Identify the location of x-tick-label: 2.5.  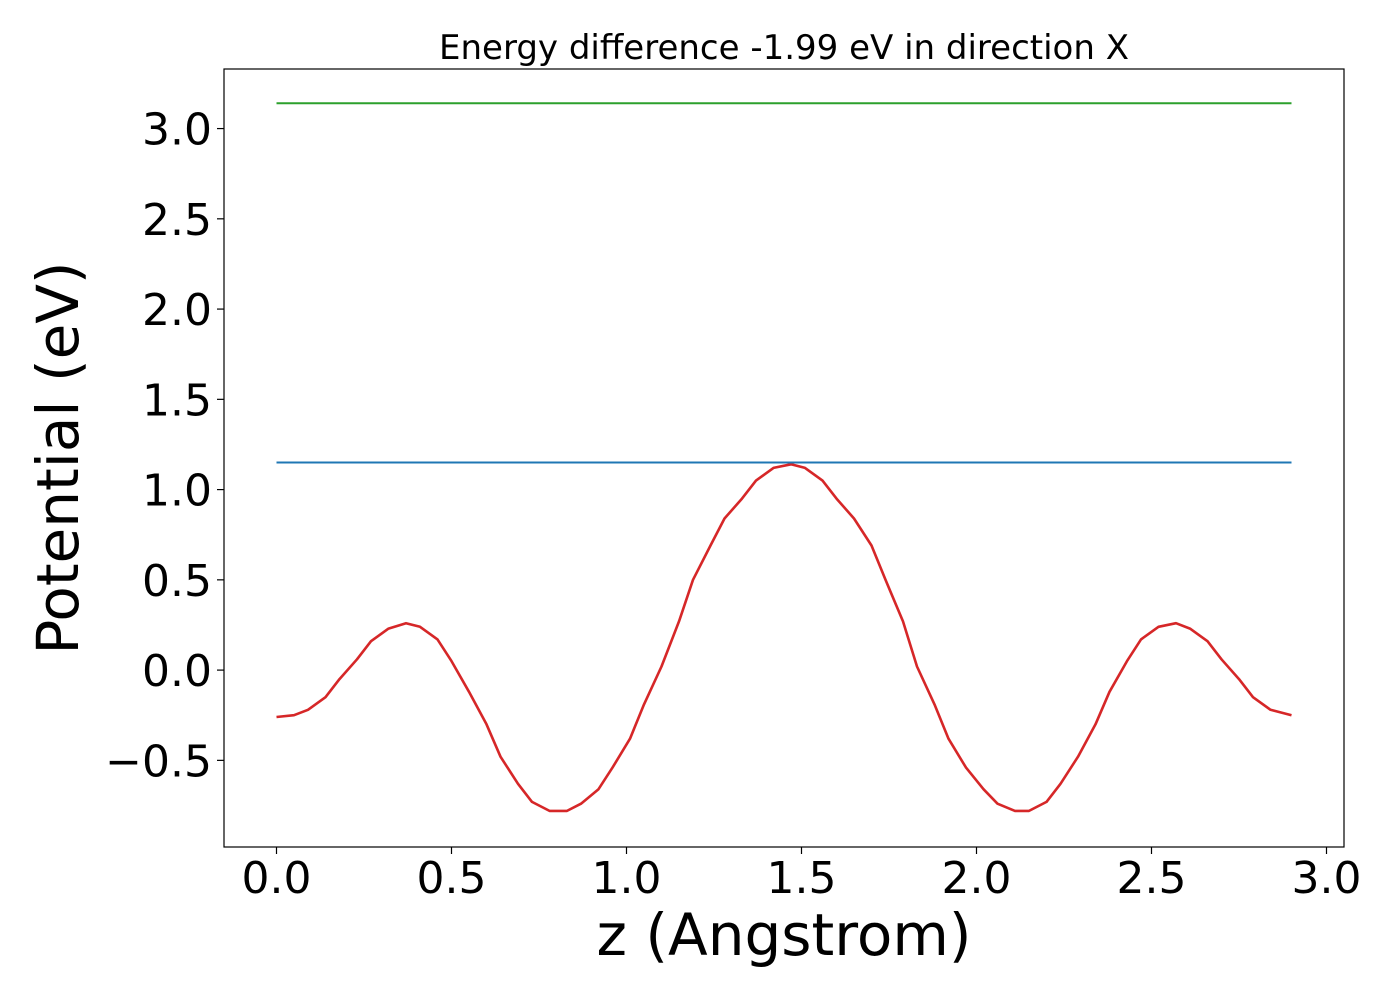
(1152, 878).